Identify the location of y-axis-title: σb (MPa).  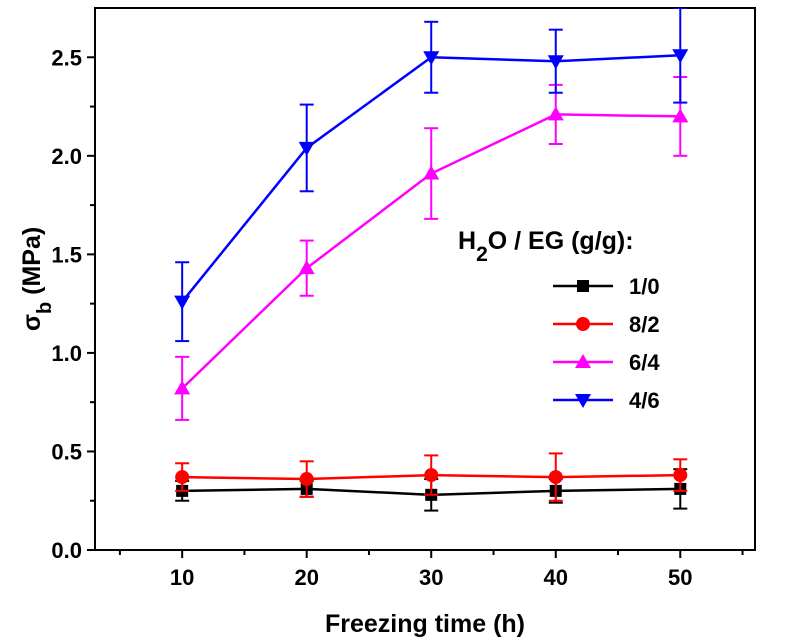
(37, 279).